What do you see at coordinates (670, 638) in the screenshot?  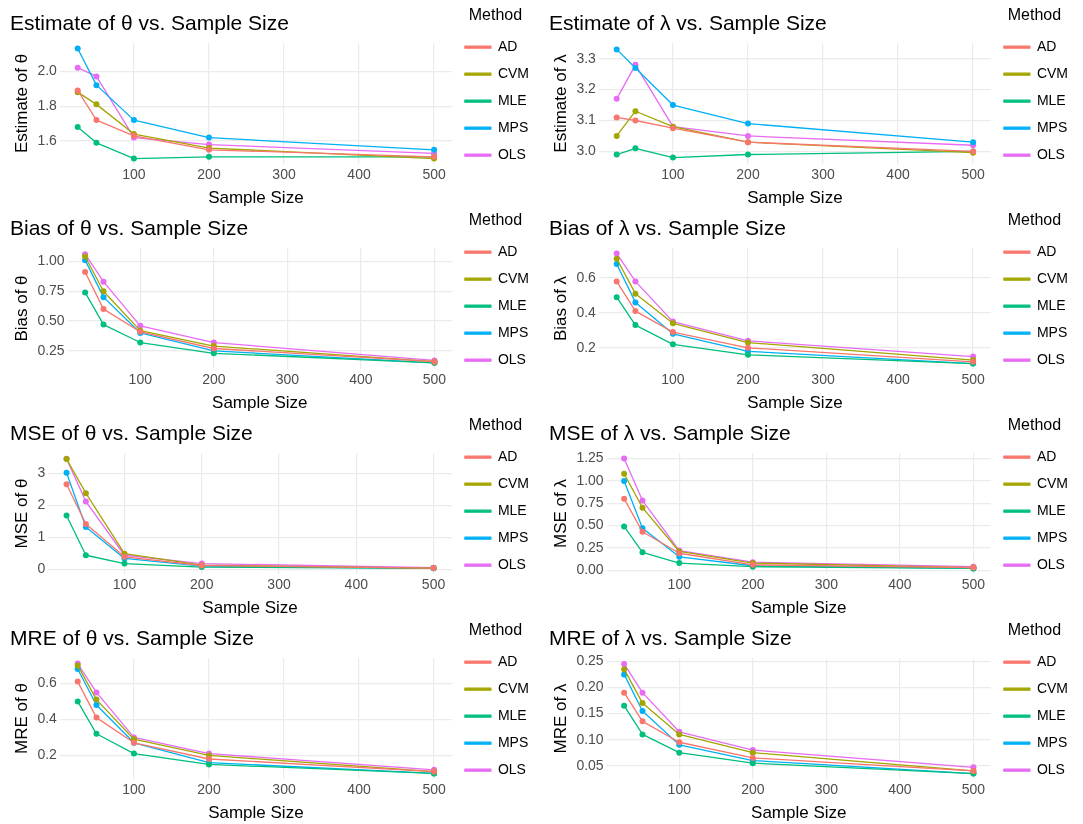 I see `chart-title: MRE of λ vs. Sample Size` at bounding box center [670, 638].